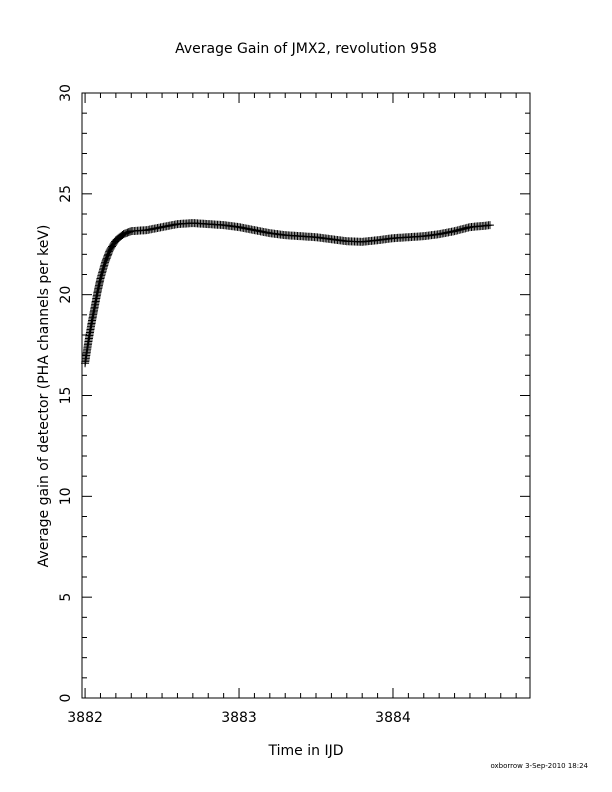 The width and height of the screenshot is (612, 792). Describe the element at coordinates (393, 718) in the screenshot. I see `x-tick-label: 3884` at that location.